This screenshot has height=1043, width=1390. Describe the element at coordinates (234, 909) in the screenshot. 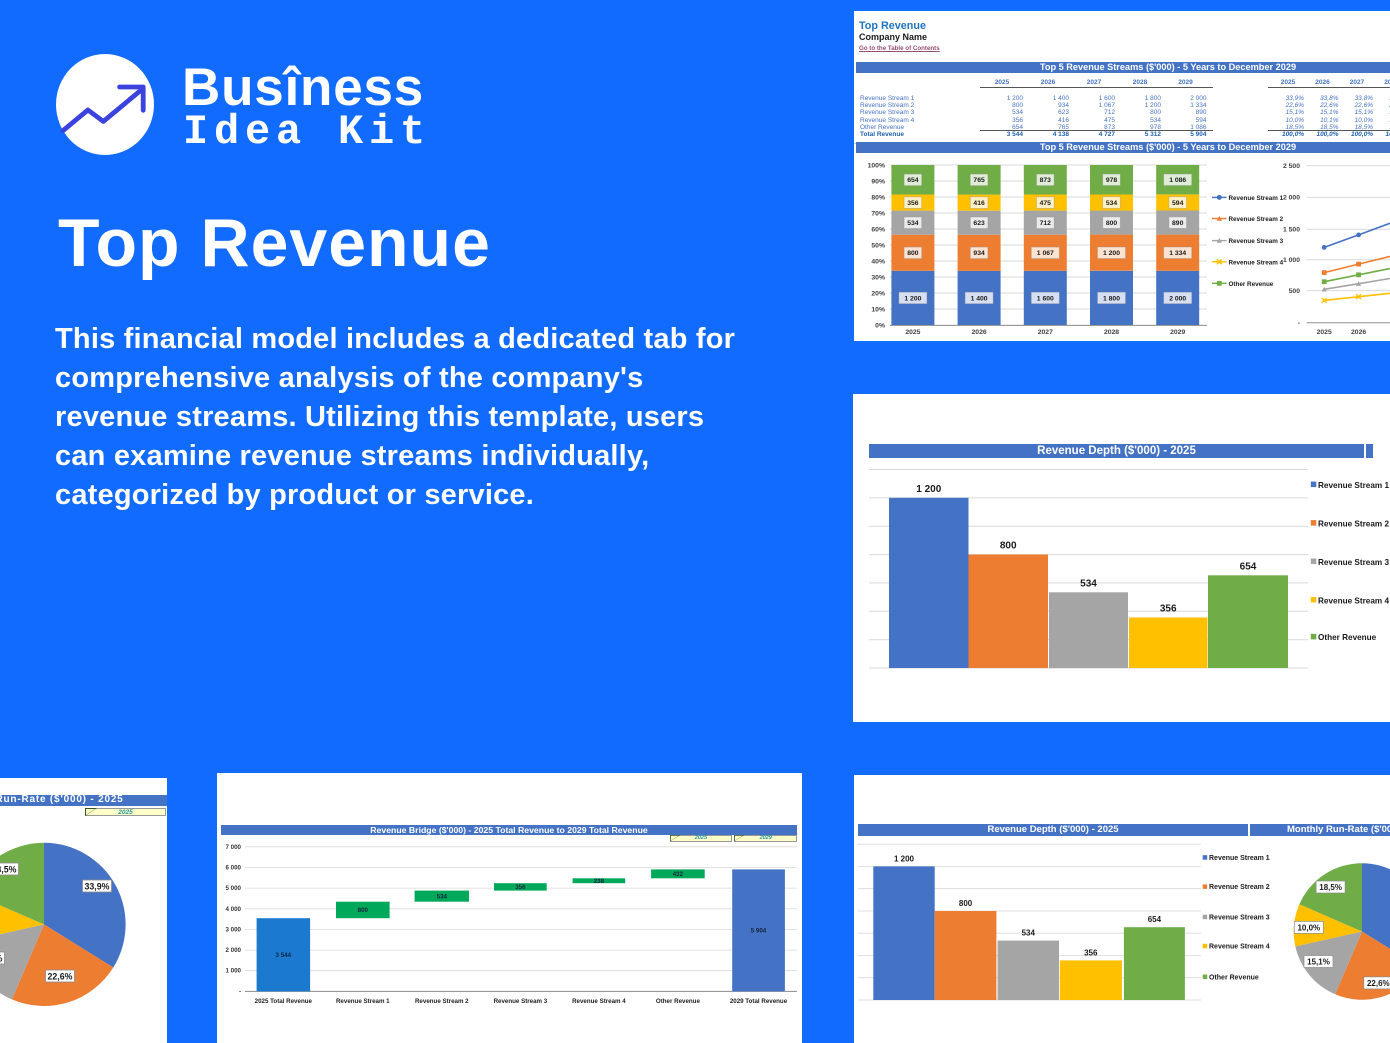

I see `svg-text: 4 000` at that location.